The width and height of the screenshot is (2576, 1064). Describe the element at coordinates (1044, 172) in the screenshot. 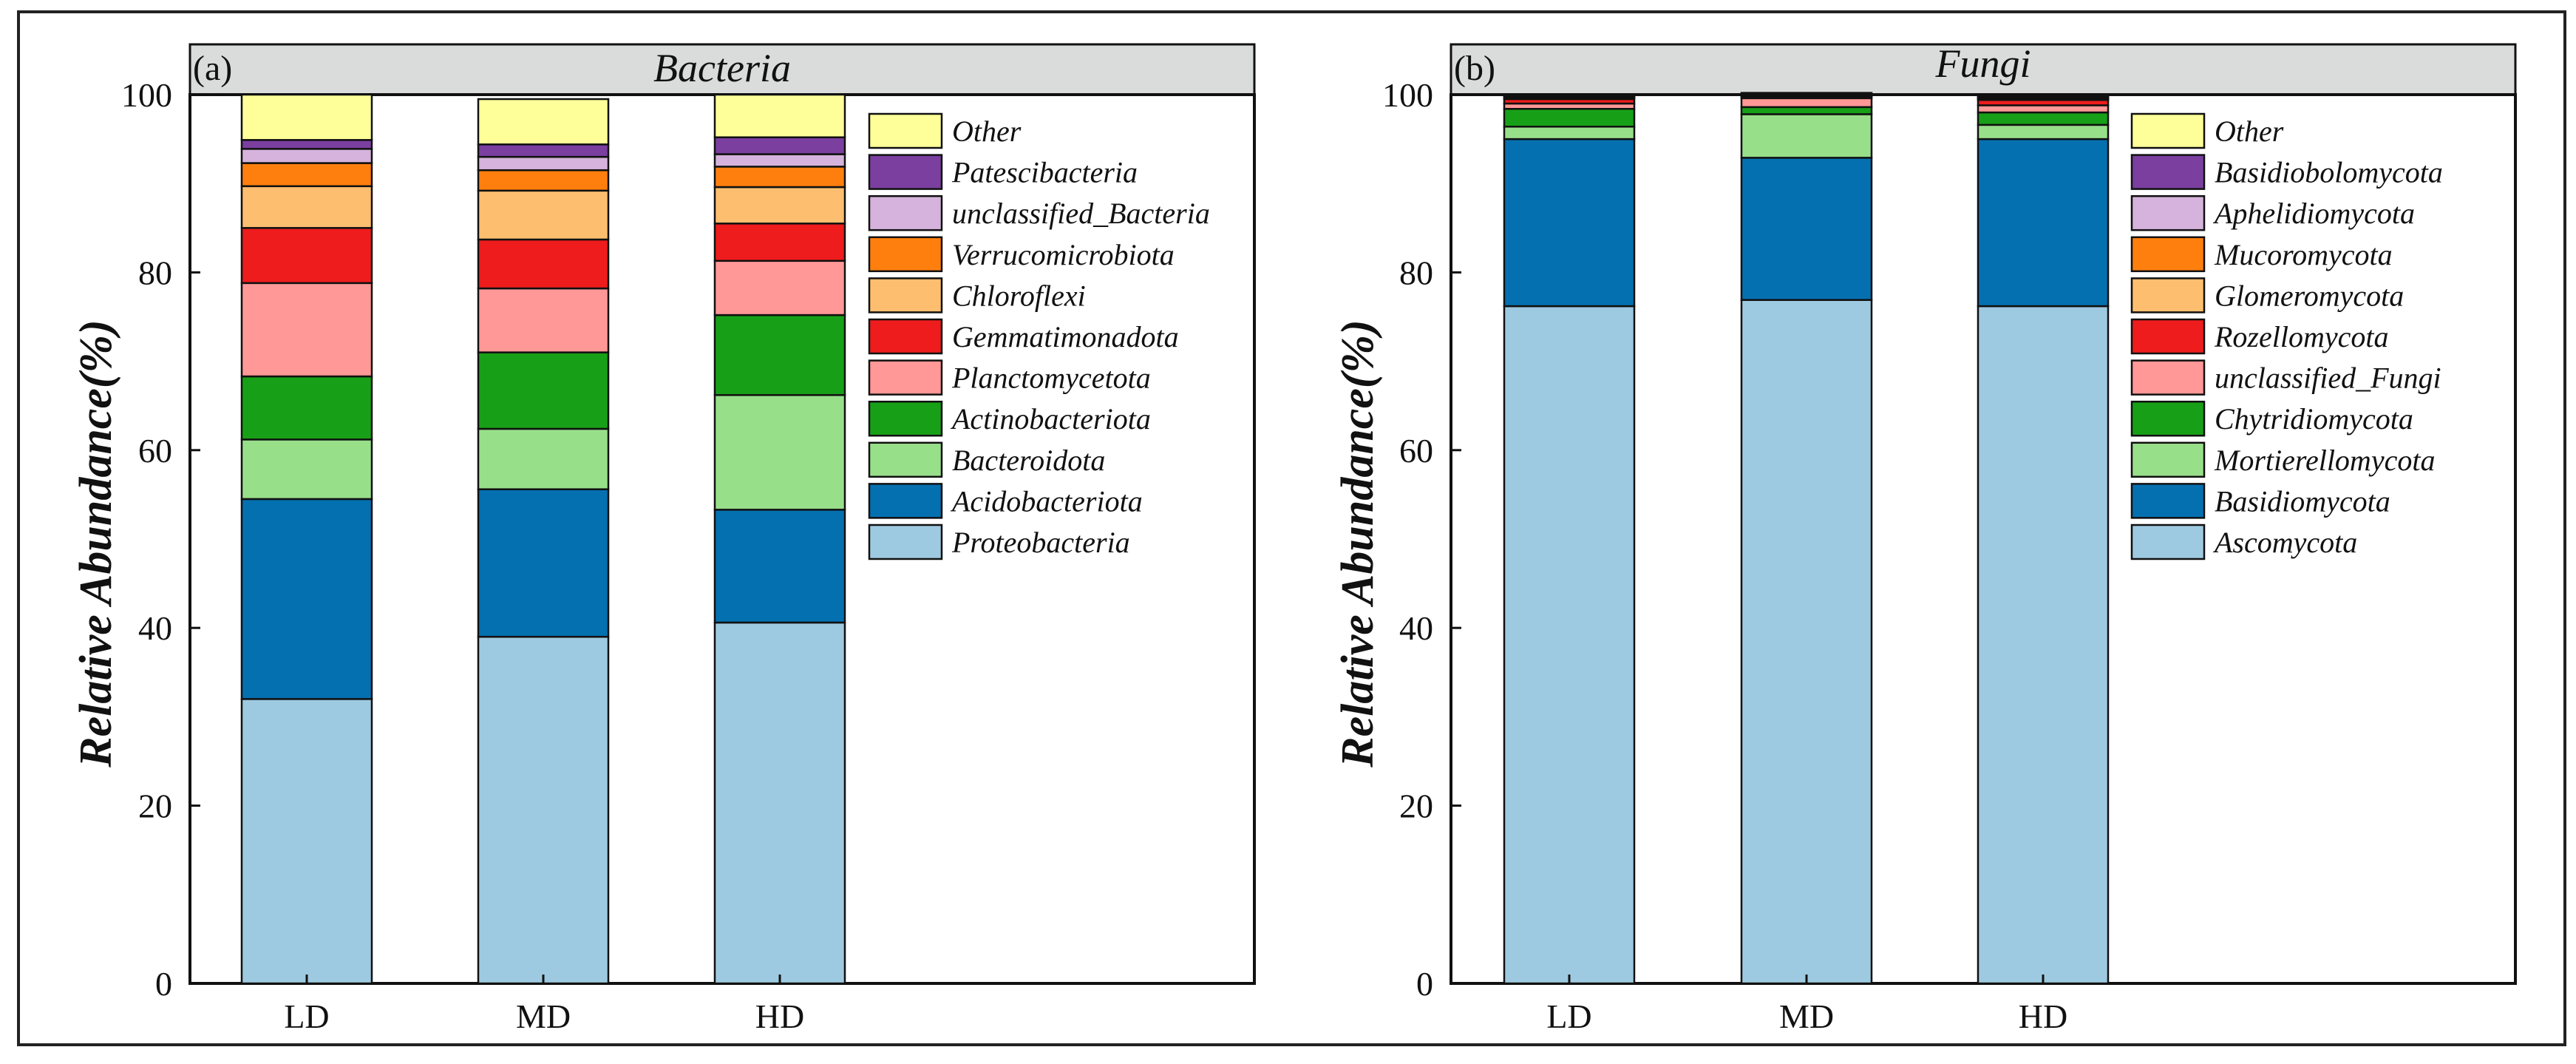

I see `legend-label: Patescibacteria` at that location.